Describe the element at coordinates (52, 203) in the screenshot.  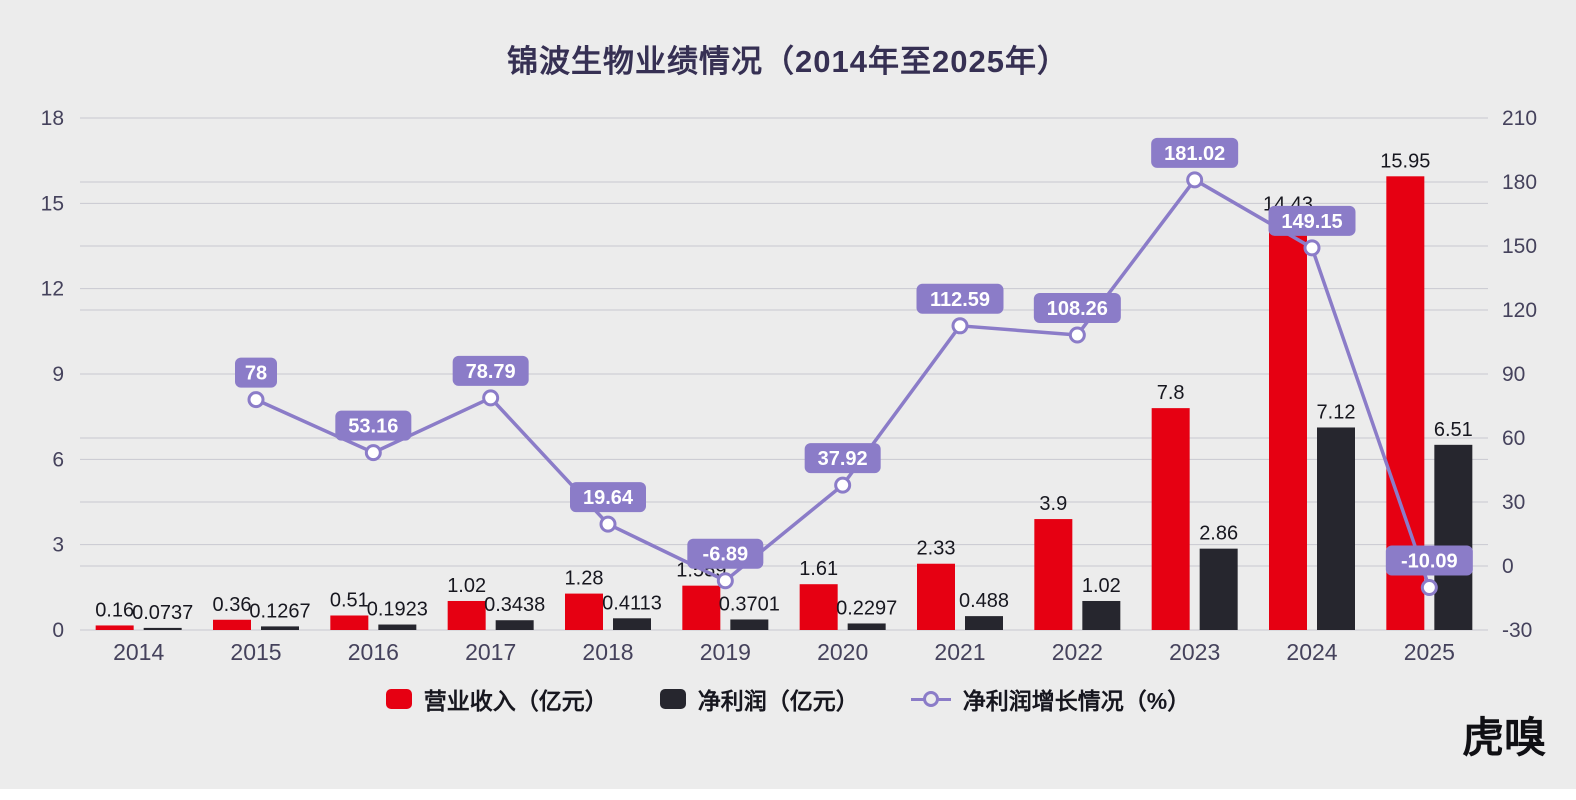
I see `left-axis-tick-label: 15` at that location.